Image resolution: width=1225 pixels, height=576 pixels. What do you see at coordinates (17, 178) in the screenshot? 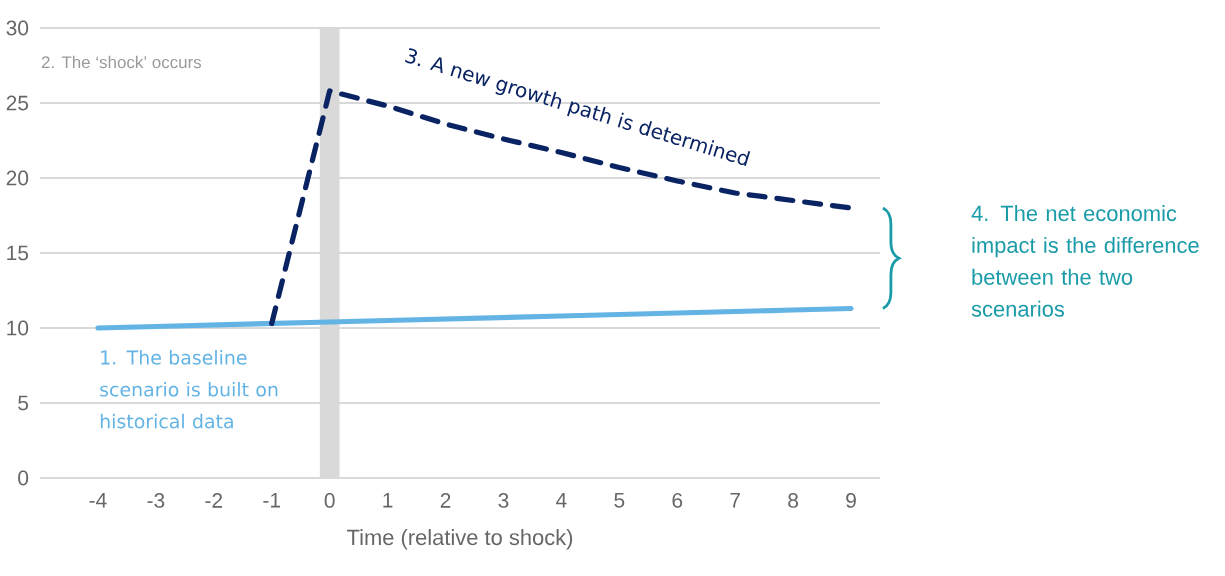
I see `y-tick-label: 20` at bounding box center [17, 178].